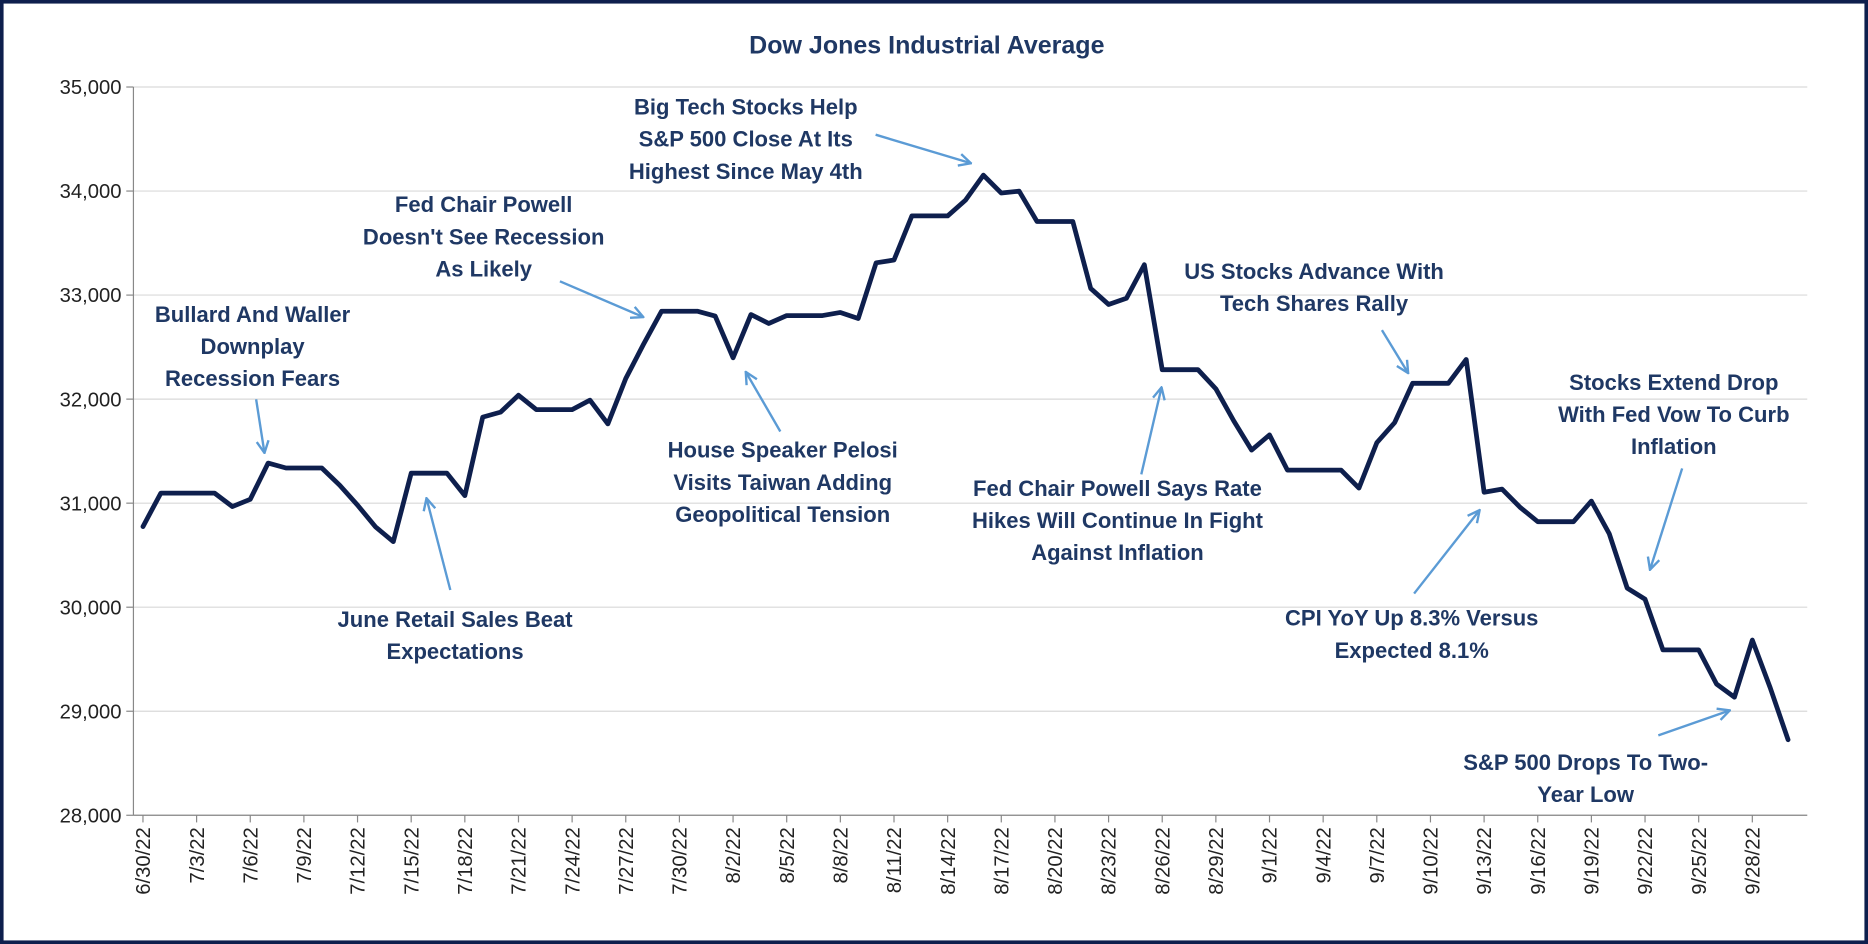  Describe the element at coordinates (1646, 861) in the screenshot. I see `x-tick-label: 9/22/22` at that location.